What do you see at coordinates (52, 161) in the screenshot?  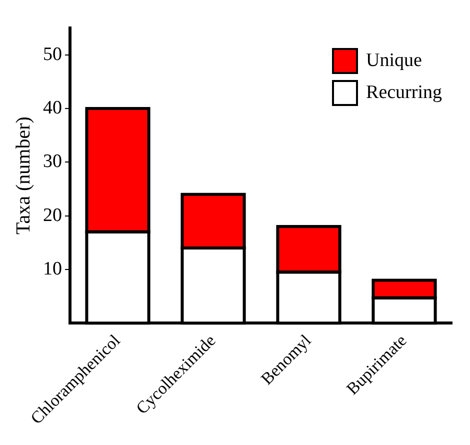 I see `y-tick-label: 30` at bounding box center [52, 161].